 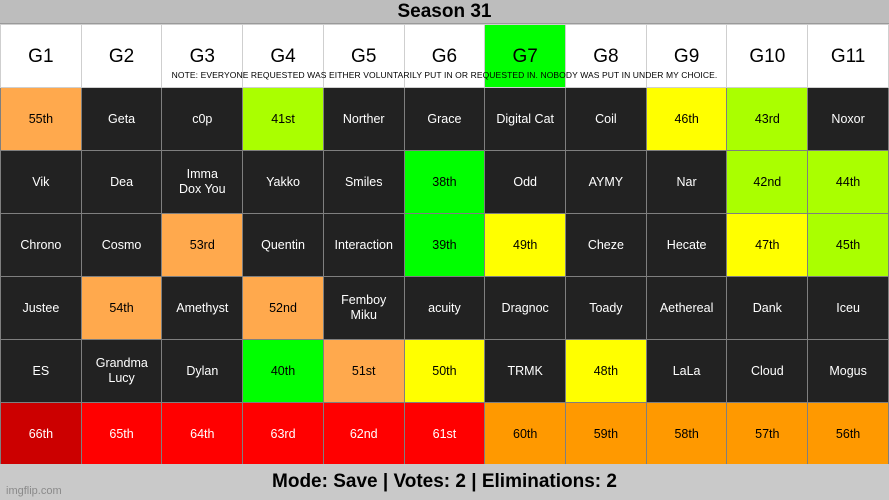 I want to click on contestant-cell: Hecate, so click(x=686, y=245).